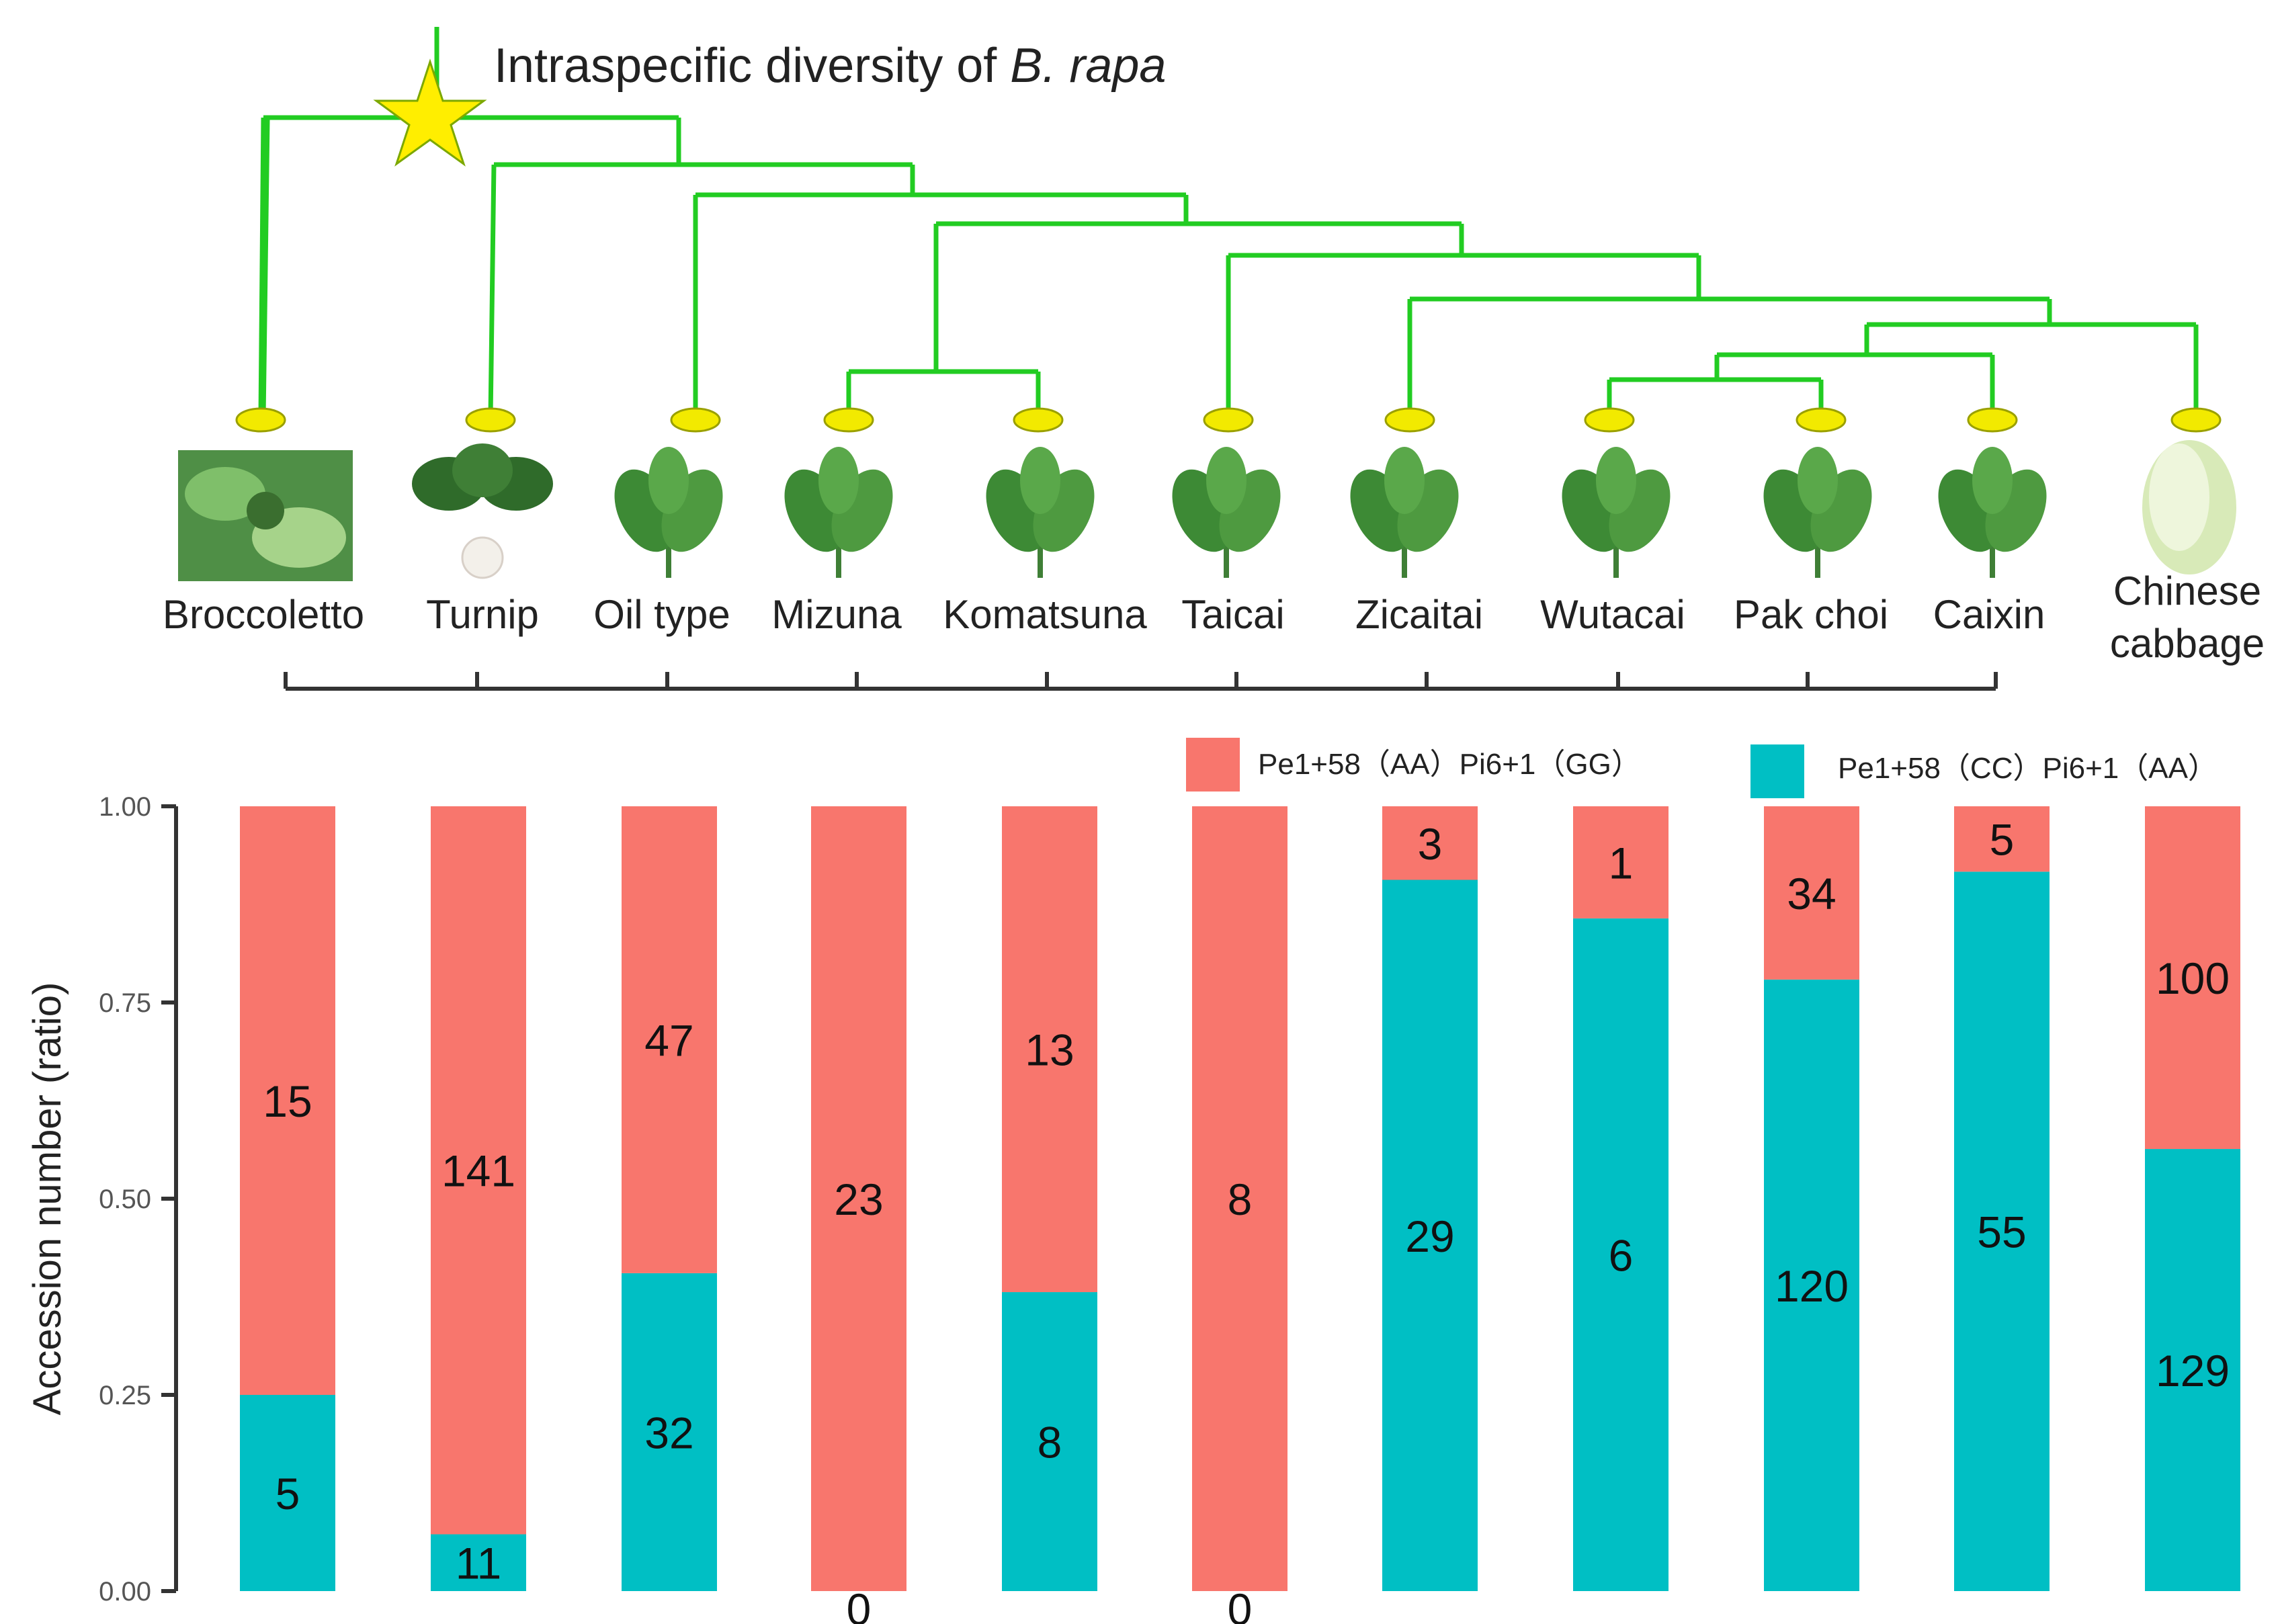 Image resolution: width=2280 pixels, height=1624 pixels. Describe the element at coordinates (668, 512) in the screenshot. I see `oil-type-plant-icon` at that location.